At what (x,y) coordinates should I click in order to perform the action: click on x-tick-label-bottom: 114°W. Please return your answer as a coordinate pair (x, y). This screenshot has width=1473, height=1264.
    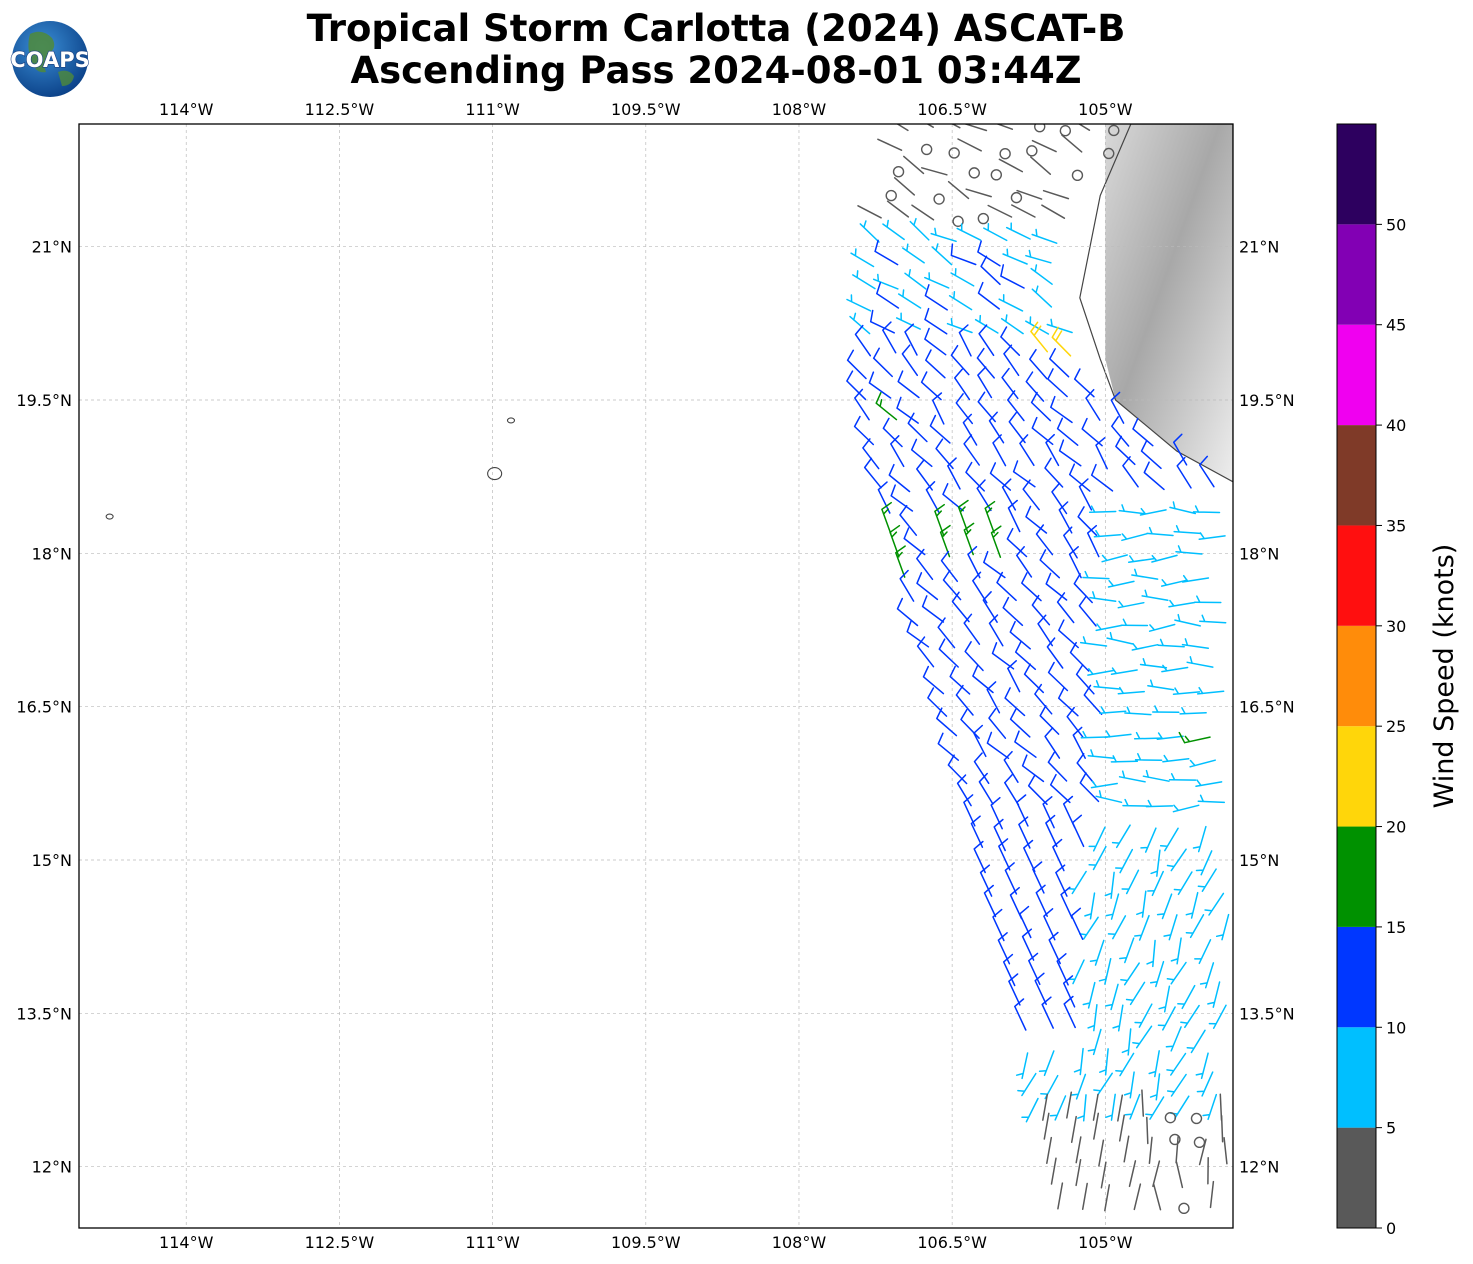
    Looking at the image, I should click on (186, 1242).